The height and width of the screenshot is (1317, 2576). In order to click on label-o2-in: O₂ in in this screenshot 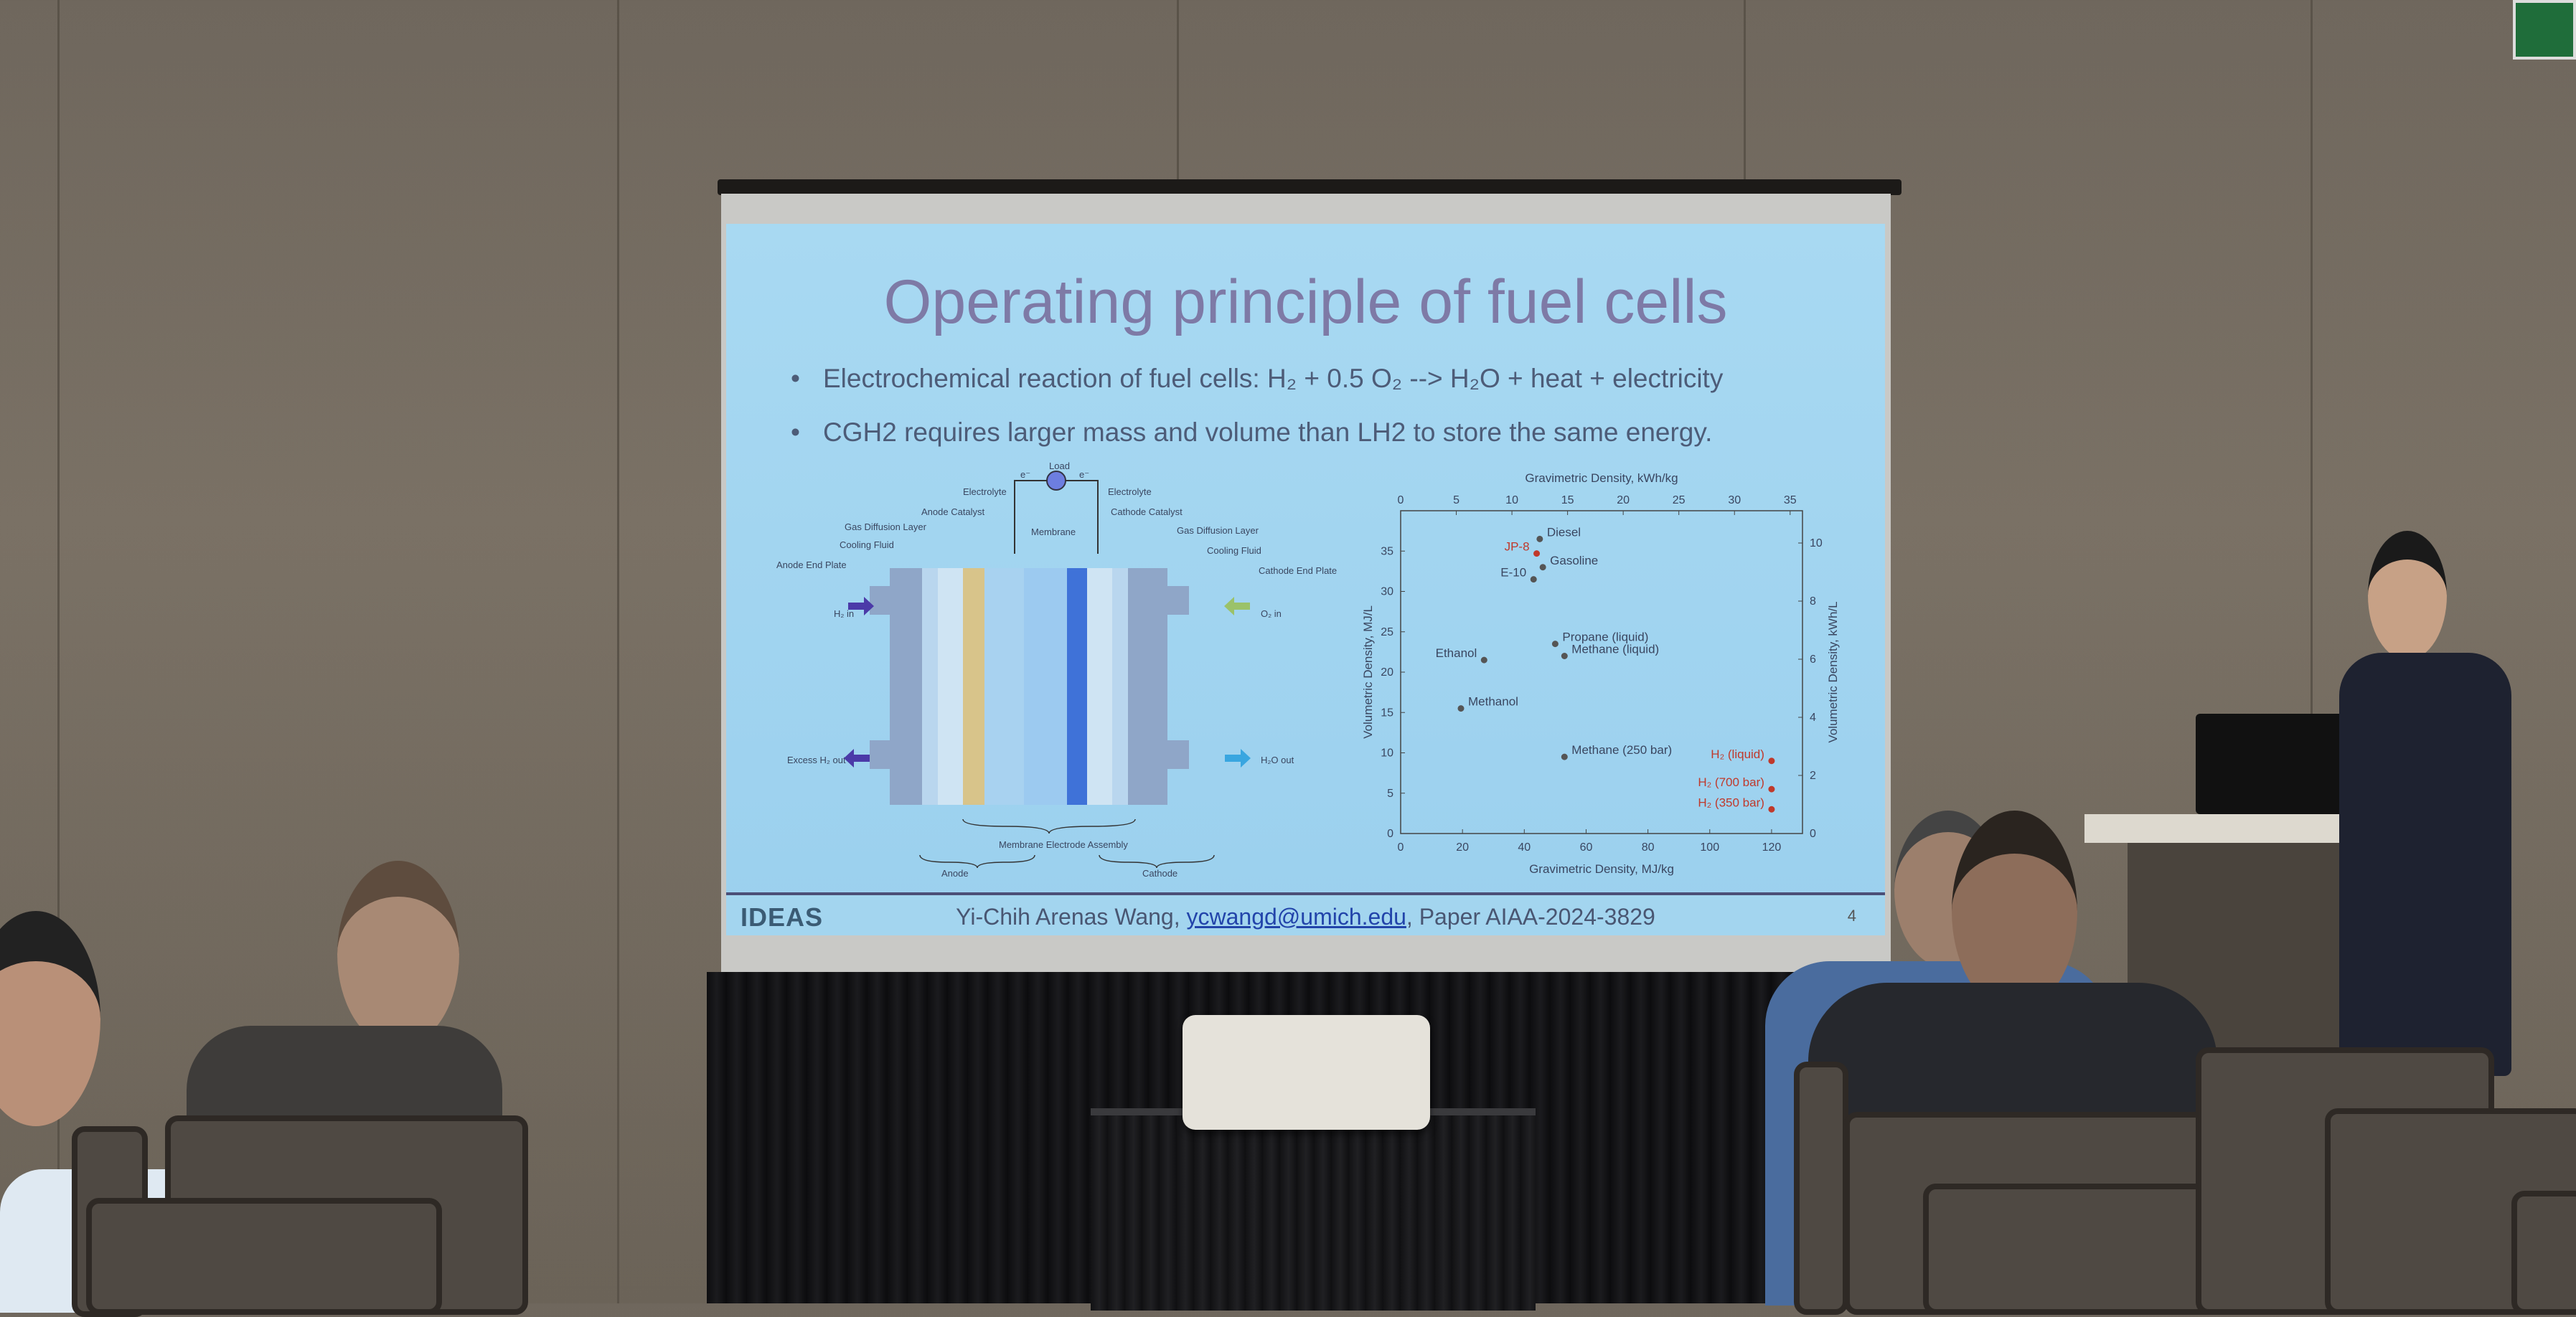, I will do `click(1271, 613)`.